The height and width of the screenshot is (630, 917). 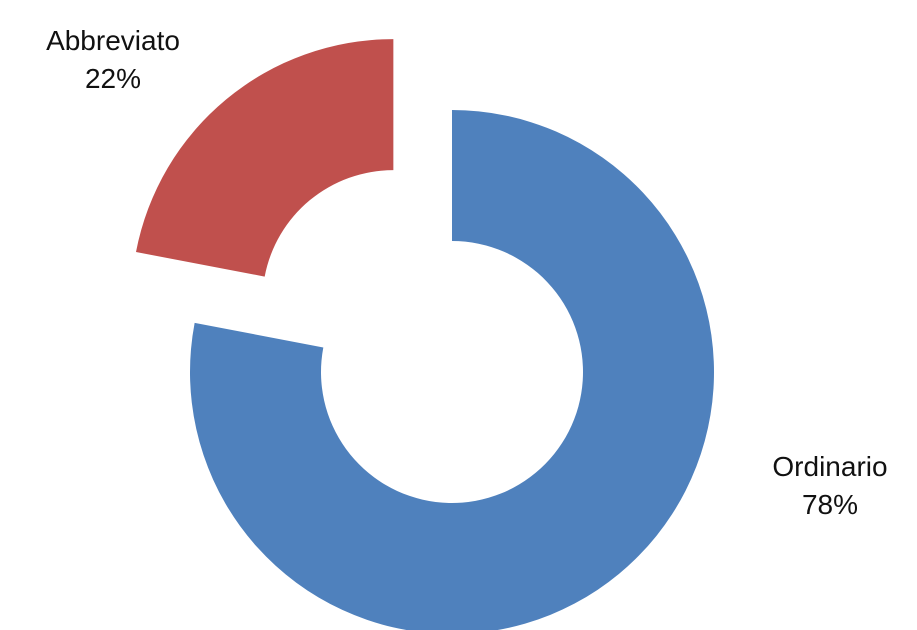 I want to click on slice-label-name-ordinario: Ordinario, so click(x=829, y=466).